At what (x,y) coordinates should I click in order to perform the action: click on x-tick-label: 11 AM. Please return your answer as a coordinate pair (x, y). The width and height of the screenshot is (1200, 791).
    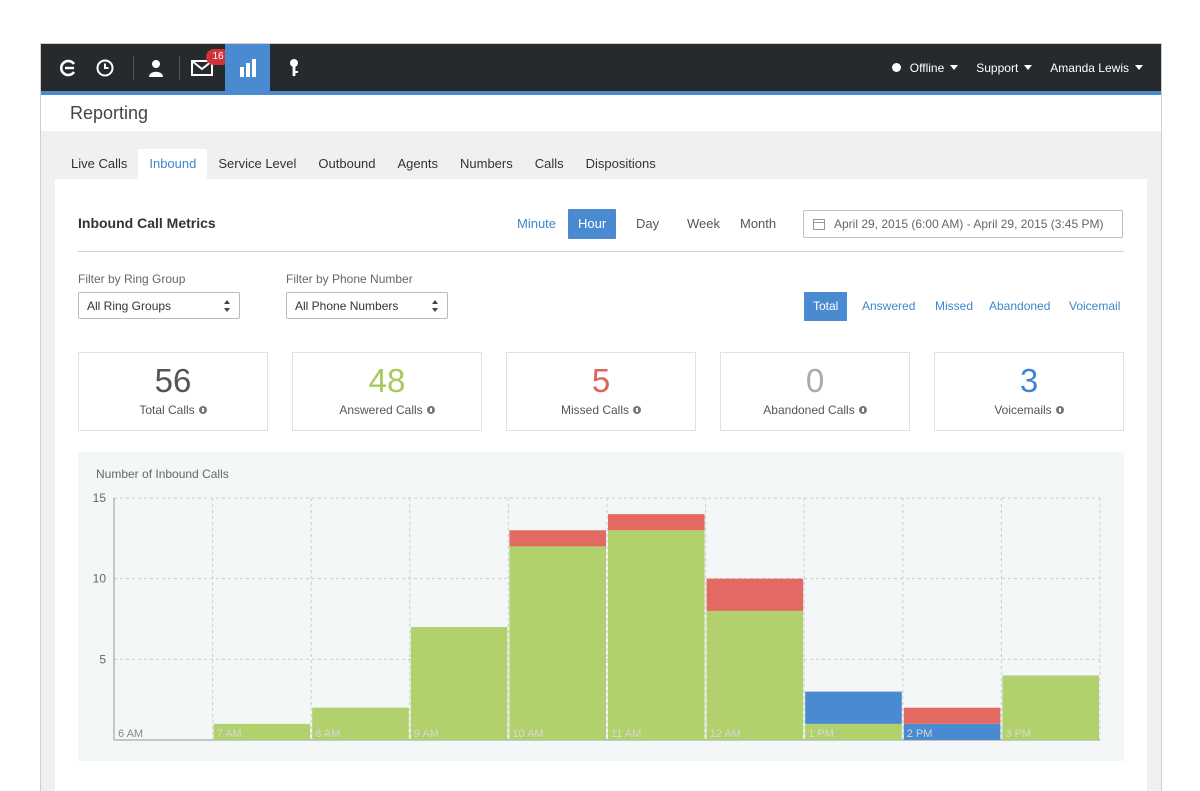
    Looking at the image, I should click on (626, 734).